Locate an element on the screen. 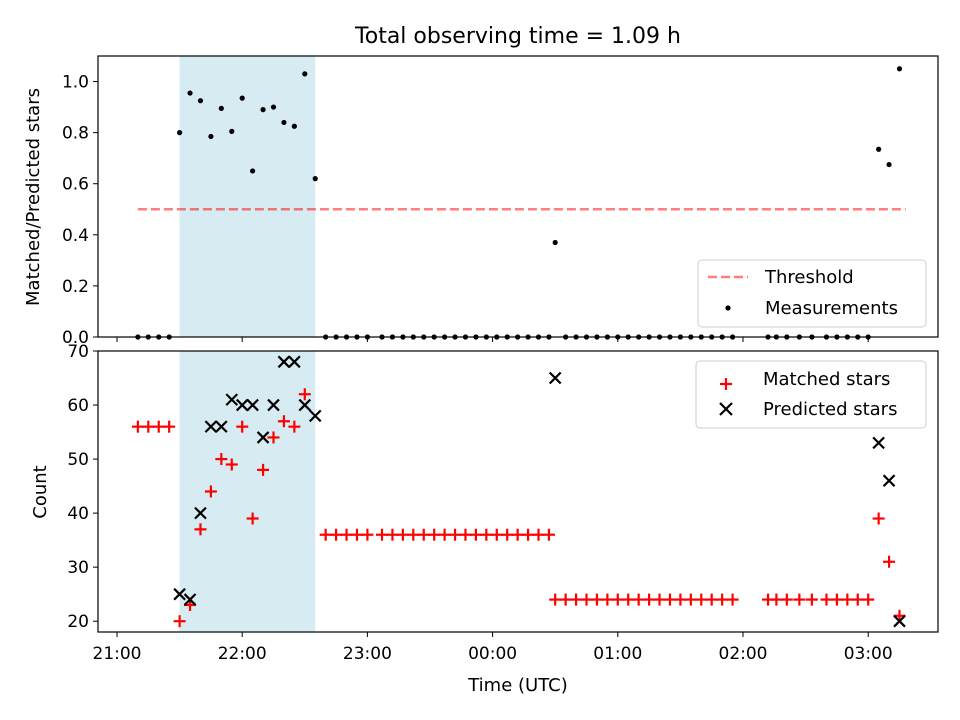  time-x-tick-label: 22:00 is located at coordinates (242, 654).